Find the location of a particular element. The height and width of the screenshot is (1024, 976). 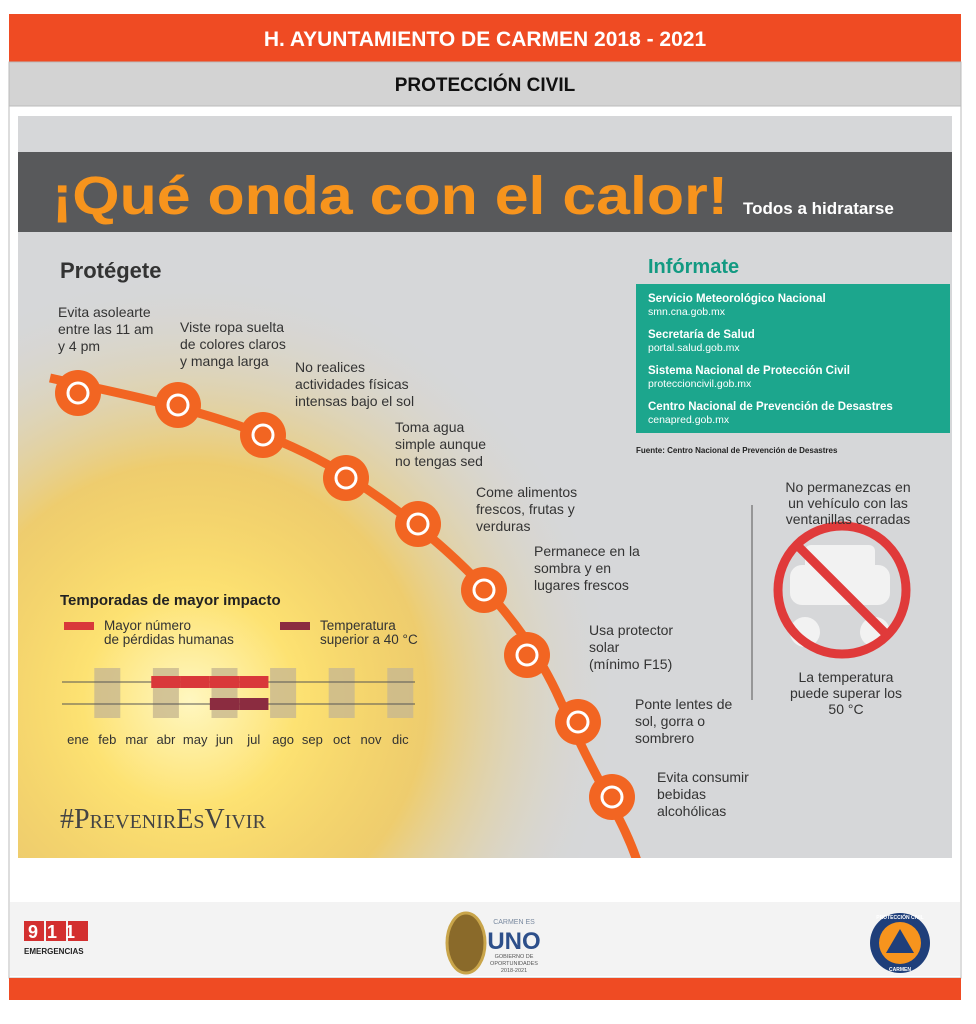

step-text: sombra y en is located at coordinates (572, 568).